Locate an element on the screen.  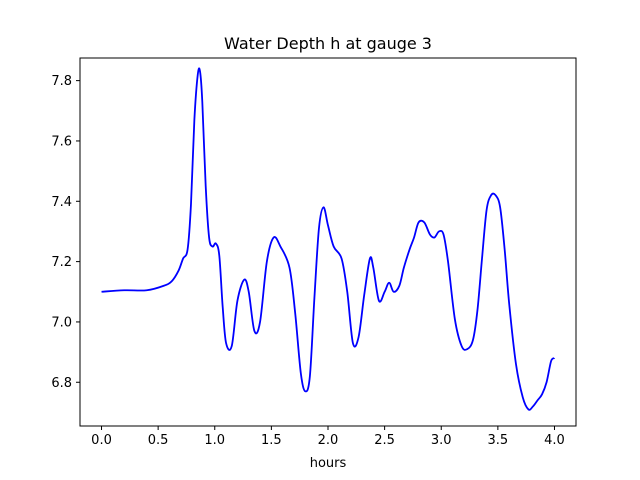
x-tick-label: 4.0 is located at coordinates (554, 440).